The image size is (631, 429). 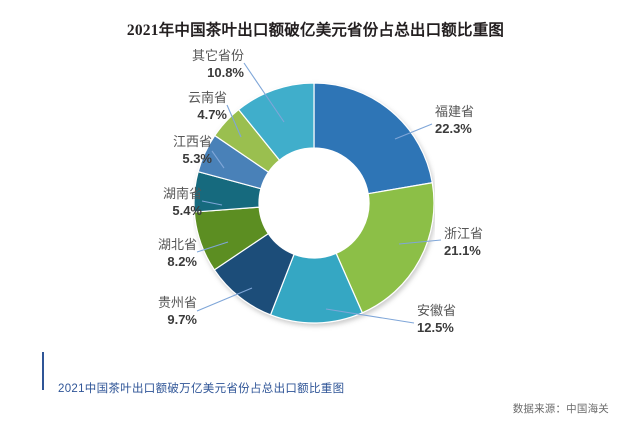 What do you see at coordinates (43, 371) in the screenshot?
I see `caption-accent-bar` at bounding box center [43, 371].